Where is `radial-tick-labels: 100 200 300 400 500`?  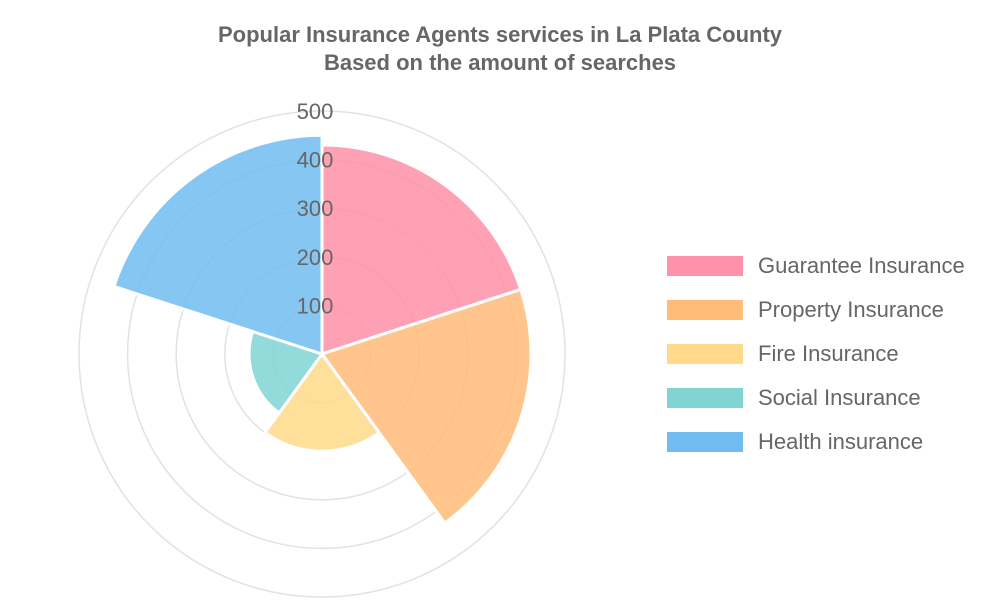
radial-tick-labels: 100 200 300 400 500 is located at coordinates (315, 208).